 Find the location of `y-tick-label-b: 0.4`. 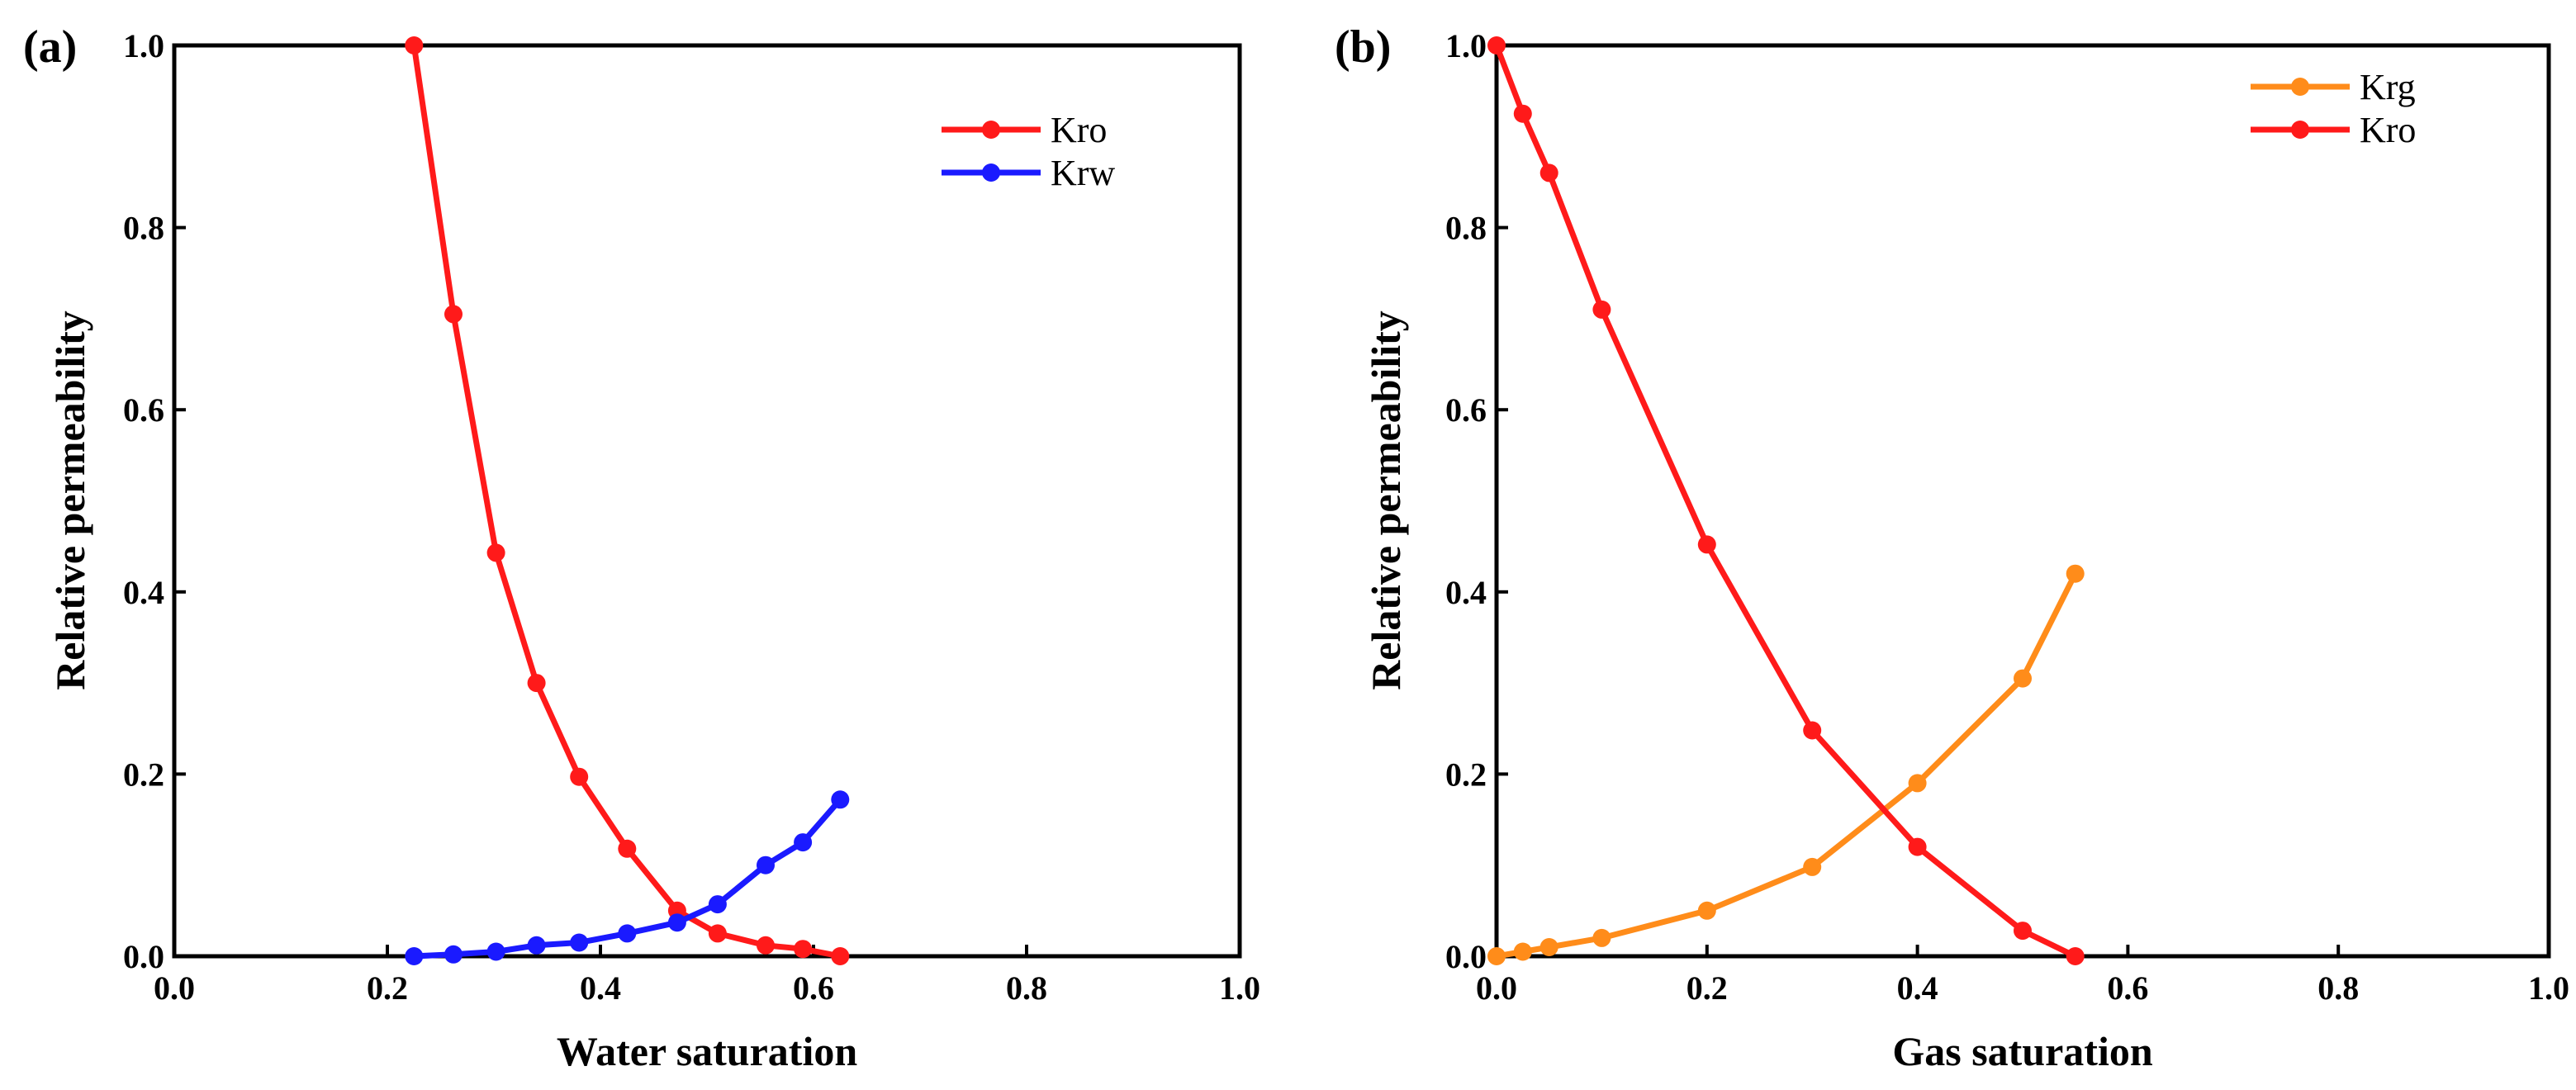

y-tick-label-b: 0.4 is located at coordinates (1466, 592).